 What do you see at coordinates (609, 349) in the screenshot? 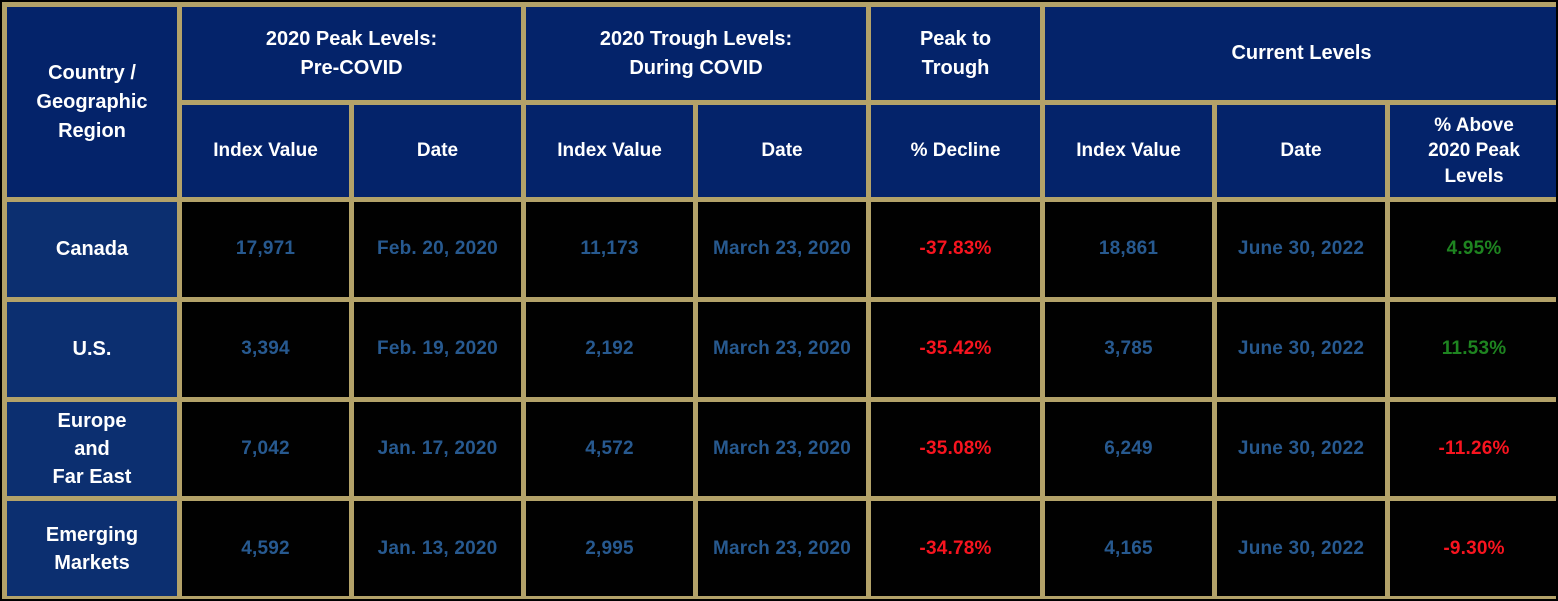
I see `cell-us-trough-index: 2,192` at bounding box center [609, 349].